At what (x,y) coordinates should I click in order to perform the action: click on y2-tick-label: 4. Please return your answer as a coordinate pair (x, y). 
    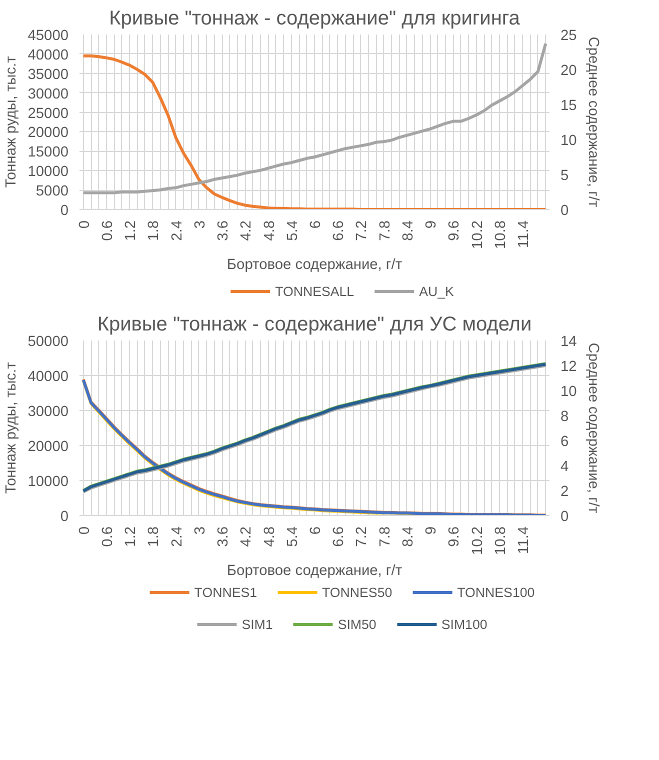
    Looking at the image, I should click on (564, 467).